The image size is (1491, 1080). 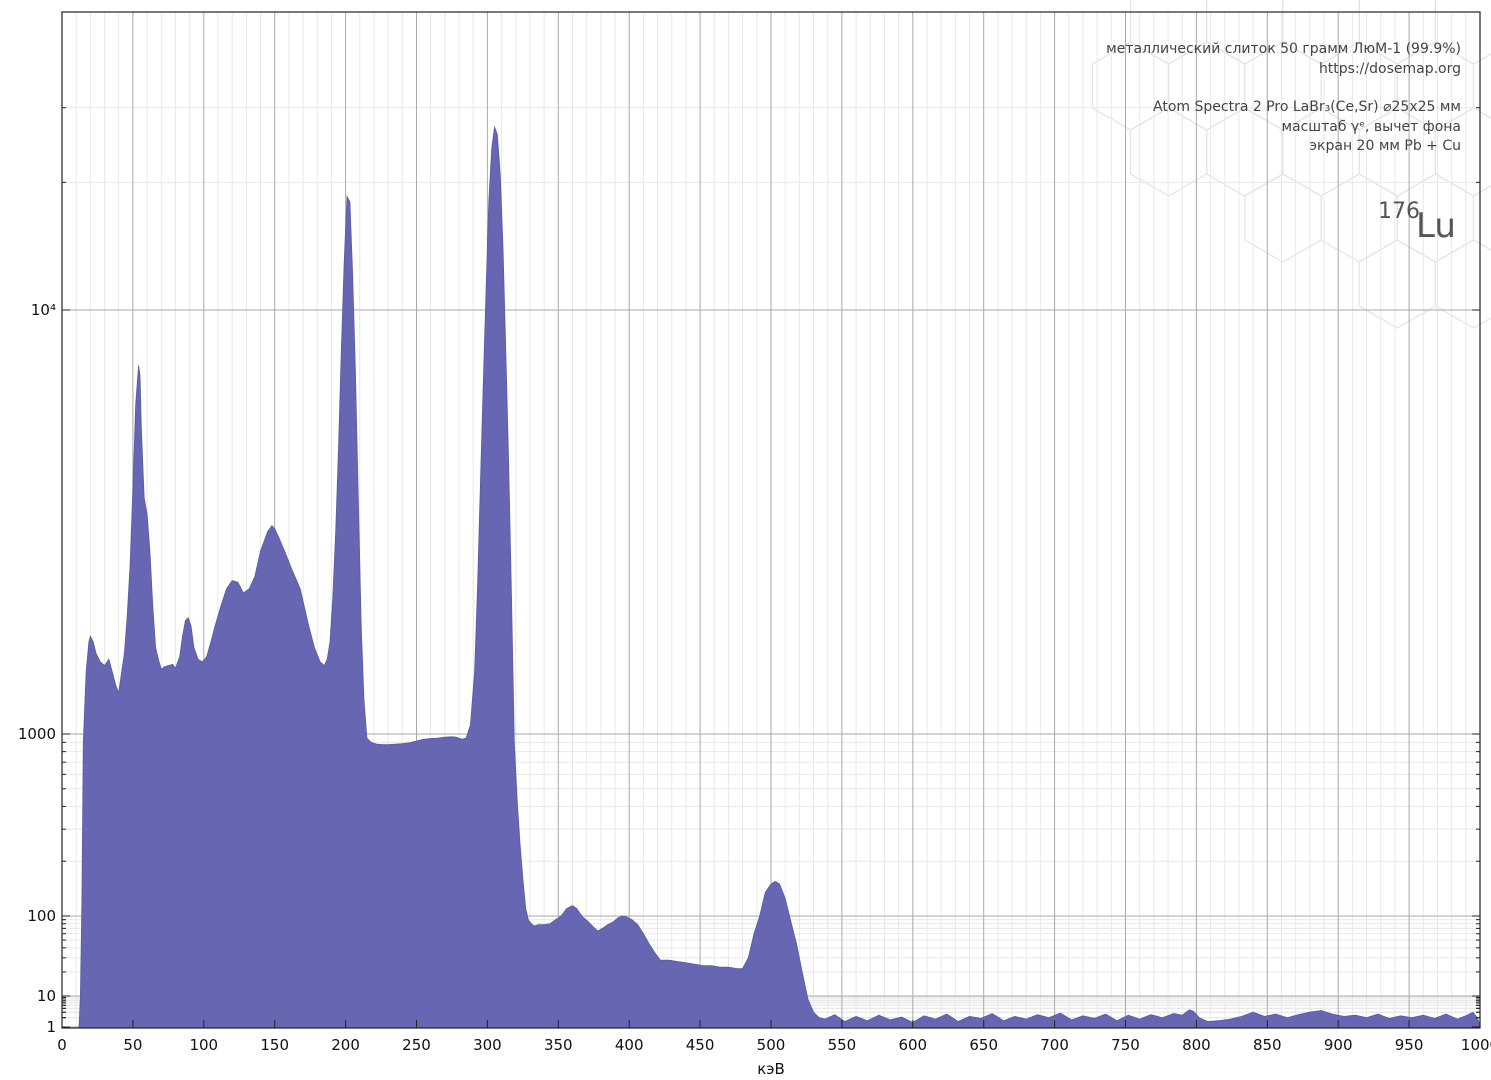 What do you see at coordinates (842, 1045) in the screenshot?
I see `x-tick-label: 550` at bounding box center [842, 1045].